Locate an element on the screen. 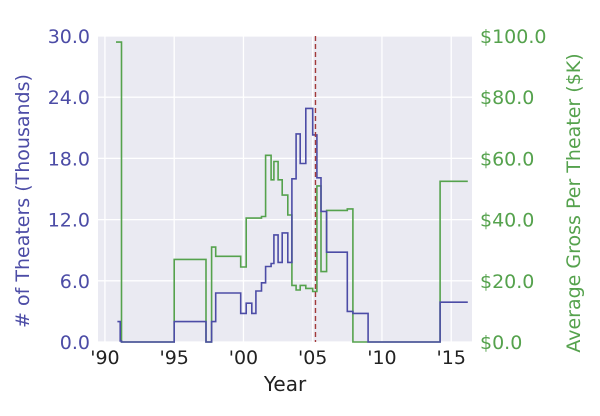 This screenshot has width=600, height=416. left-y-axis-label: # of Theaters (Thousands) is located at coordinates (23, 201).